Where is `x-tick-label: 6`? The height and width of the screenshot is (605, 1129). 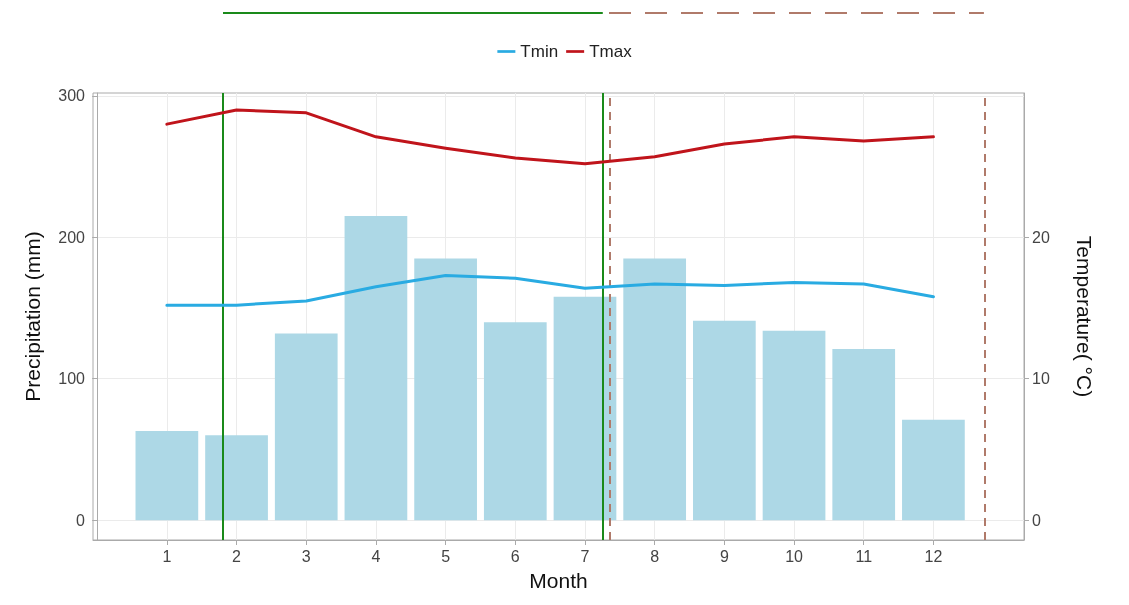
x-tick-label: 6 is located at coordinates (515, 556).